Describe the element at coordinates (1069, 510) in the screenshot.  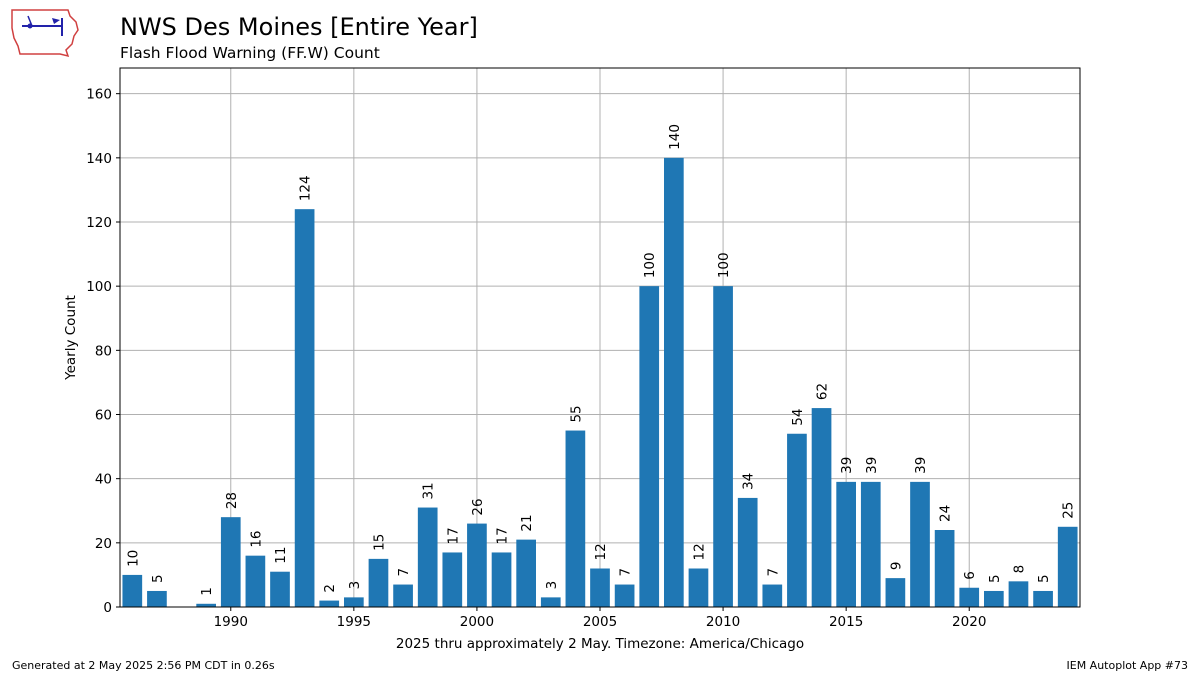
I see `bar-data-label: 25` at that location.